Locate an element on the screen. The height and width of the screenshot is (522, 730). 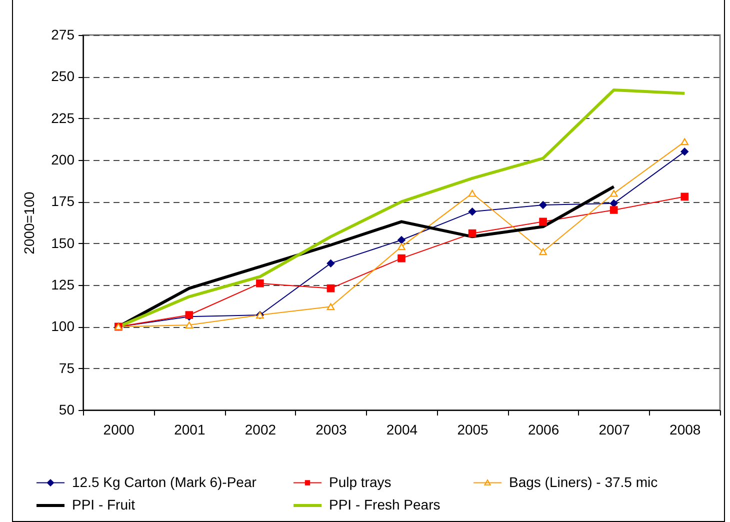
legend-label: Bags (Liners) - 37.5 mic is located at coordinates (583, 482).